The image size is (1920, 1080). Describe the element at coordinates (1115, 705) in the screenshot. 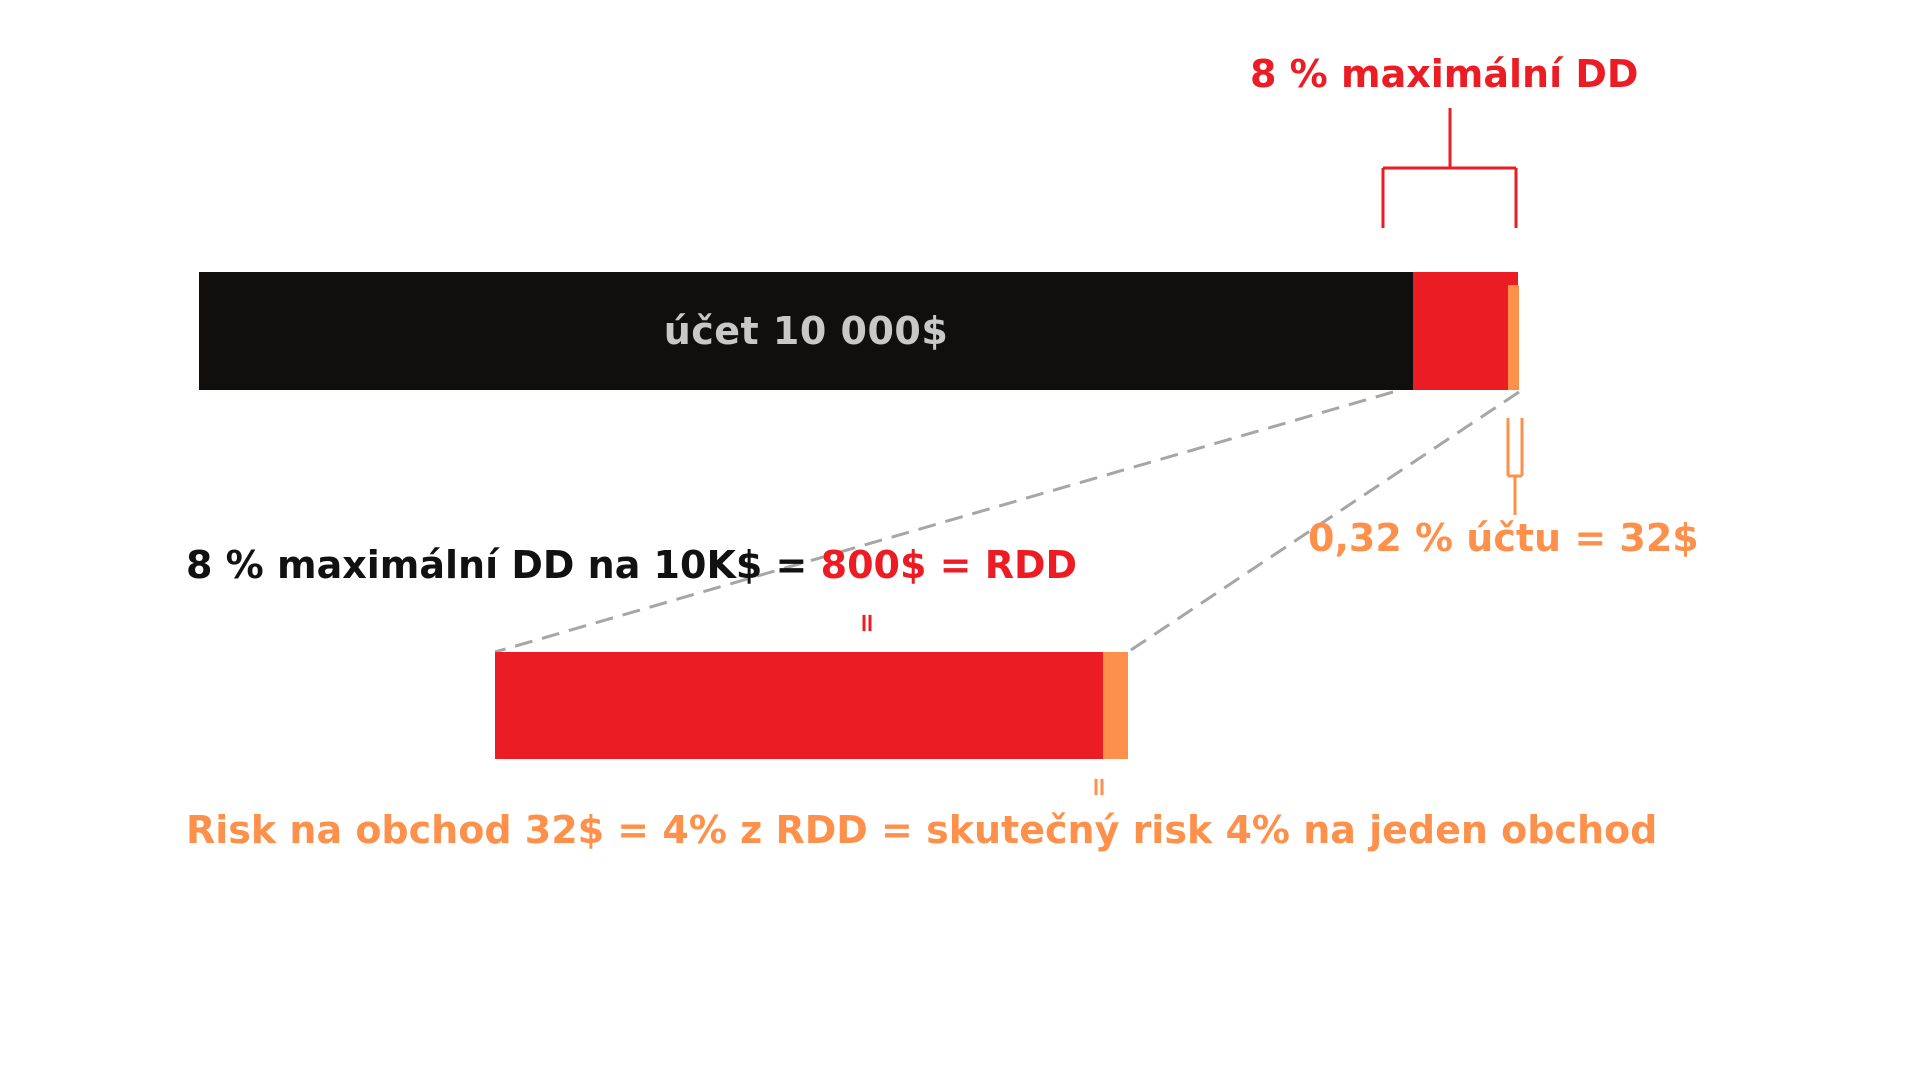

I see `risk-zoom-segment` at that location.